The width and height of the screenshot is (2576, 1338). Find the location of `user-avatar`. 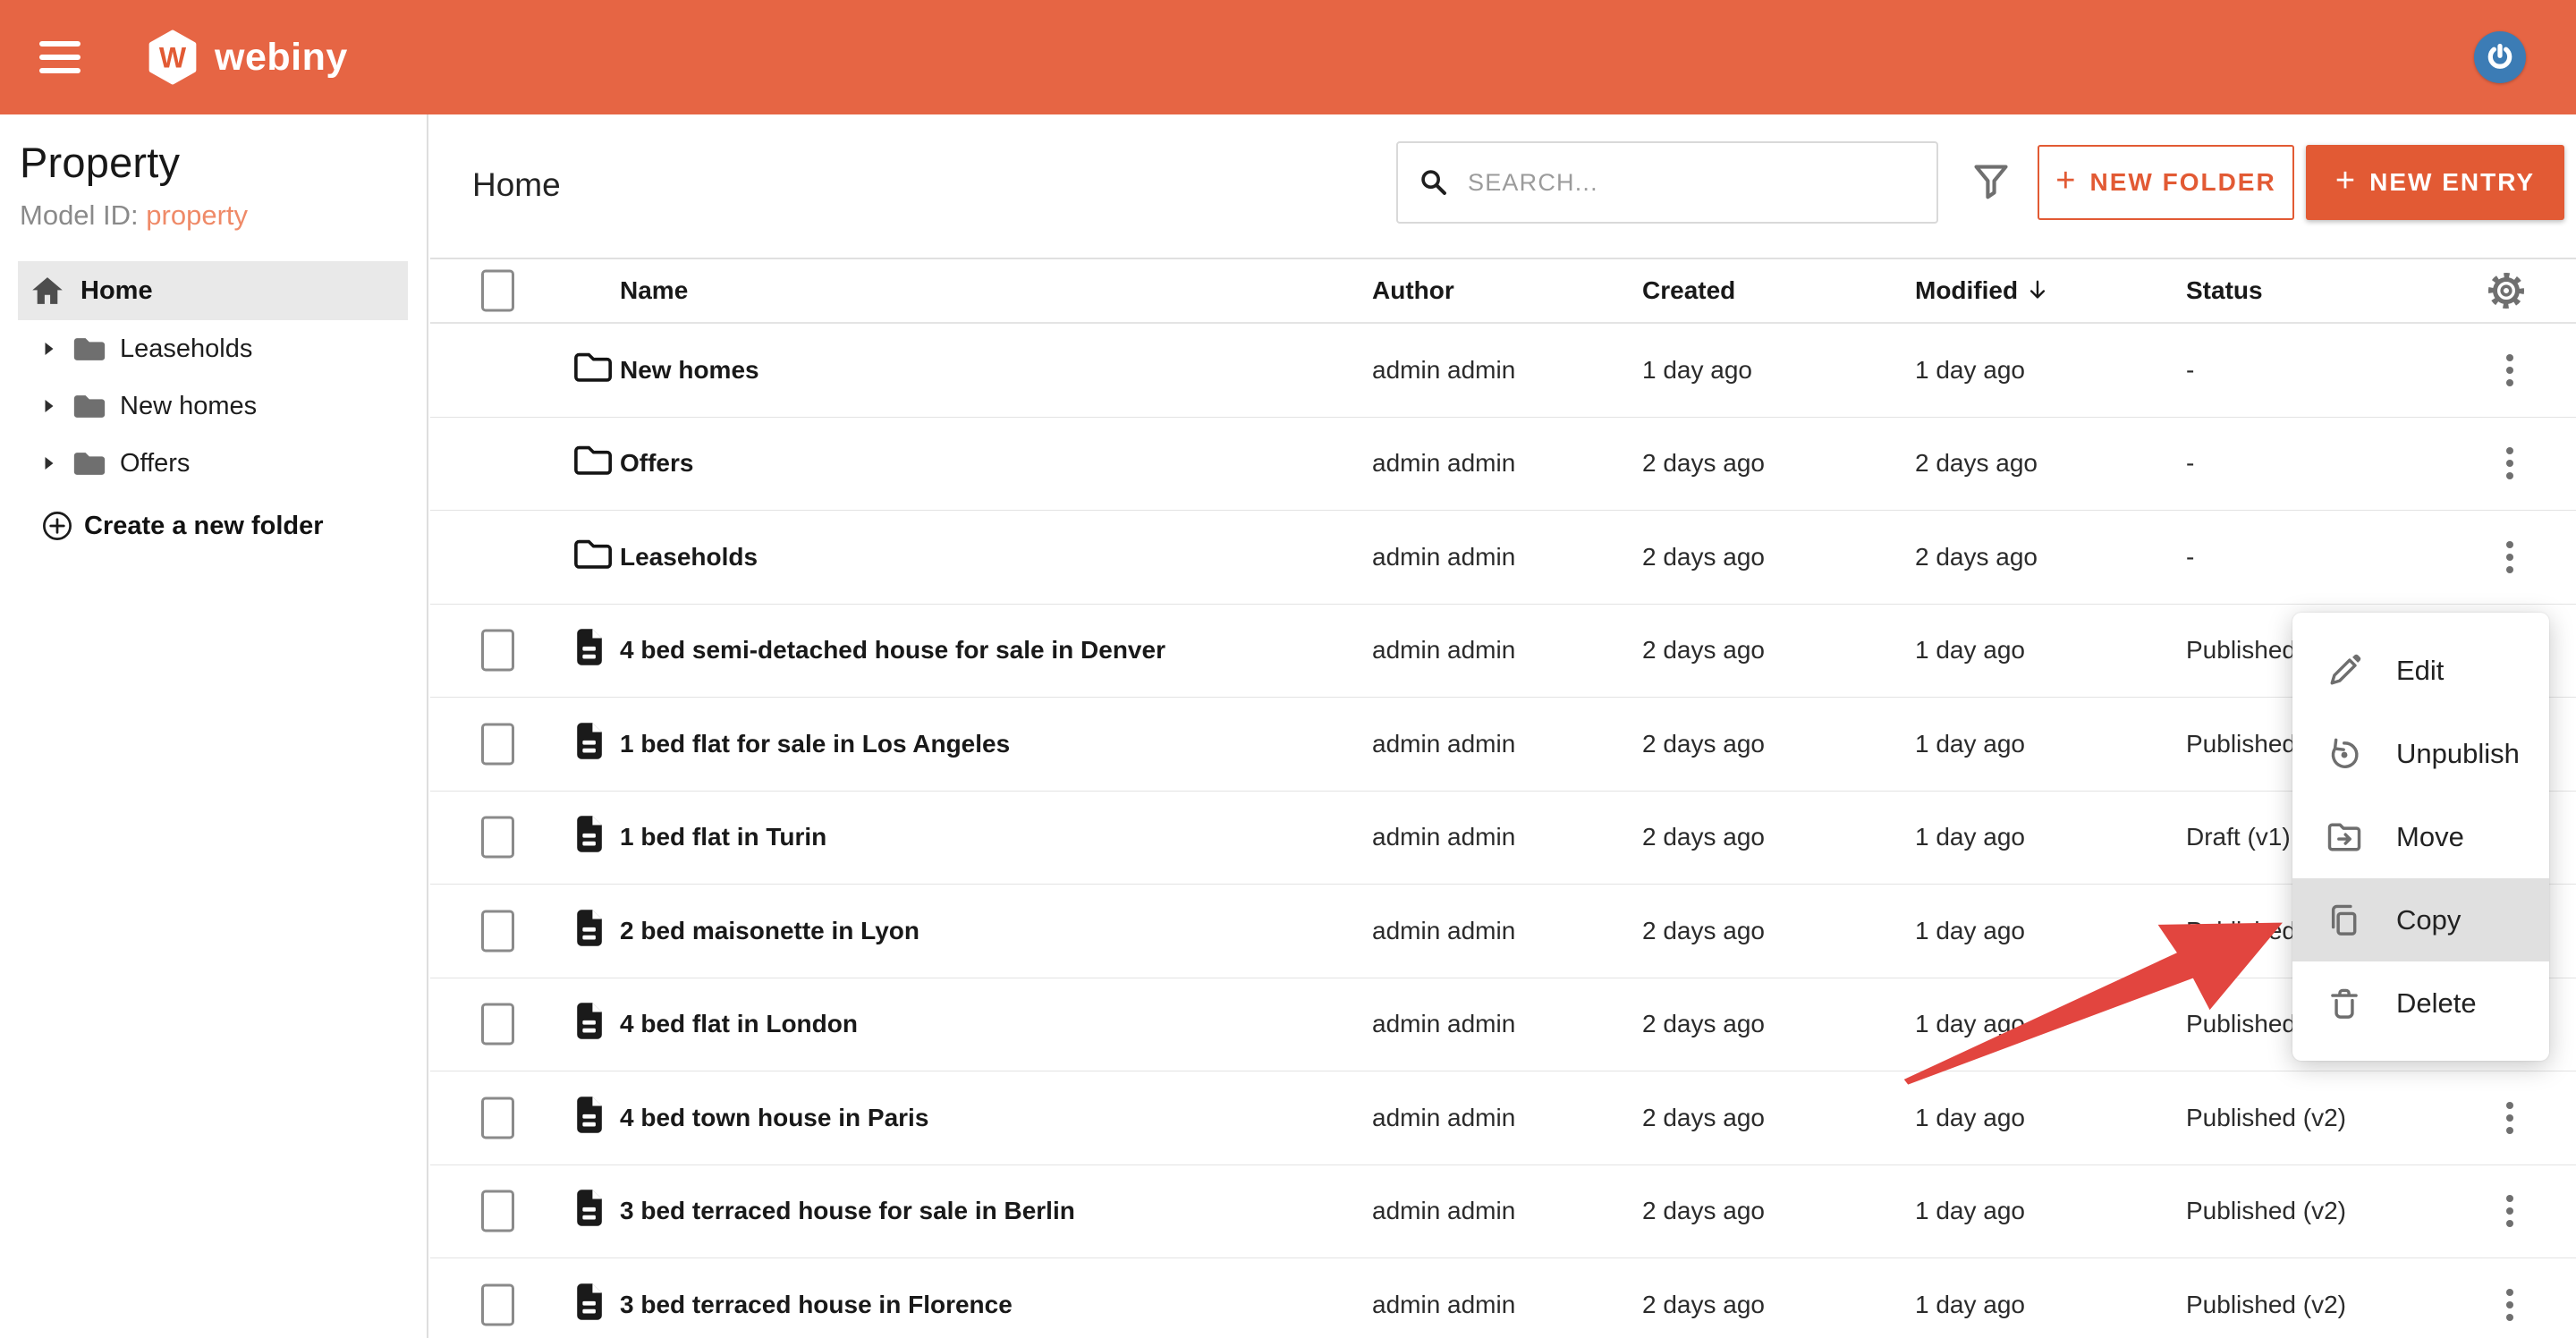

user-avatar is located at coordinates (2500, 57).